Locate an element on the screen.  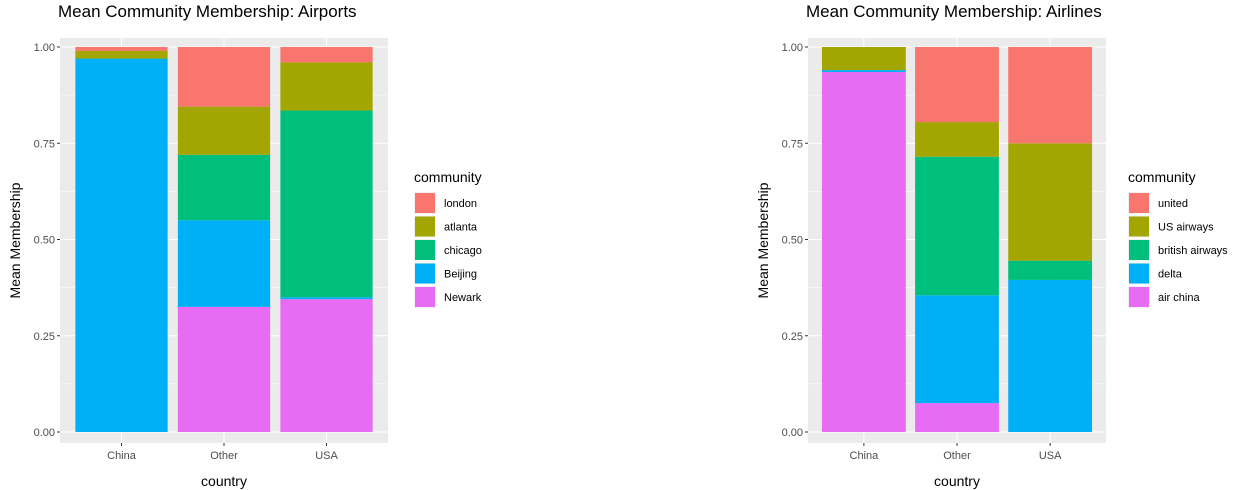
legend-label-newark: Newark is located at coordinates (463, 298).